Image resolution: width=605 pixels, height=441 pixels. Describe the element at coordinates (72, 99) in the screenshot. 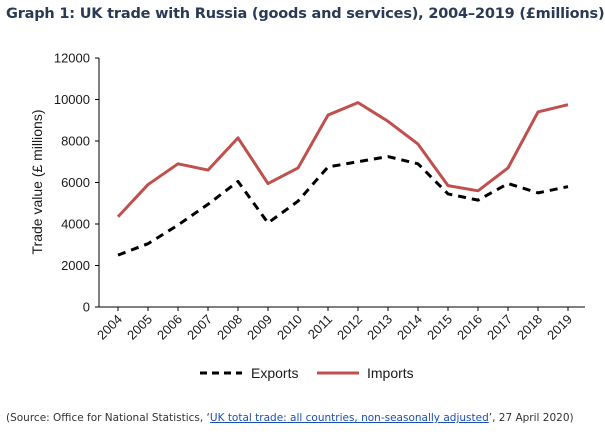

I see `y-tick-label: 10000` at that location.